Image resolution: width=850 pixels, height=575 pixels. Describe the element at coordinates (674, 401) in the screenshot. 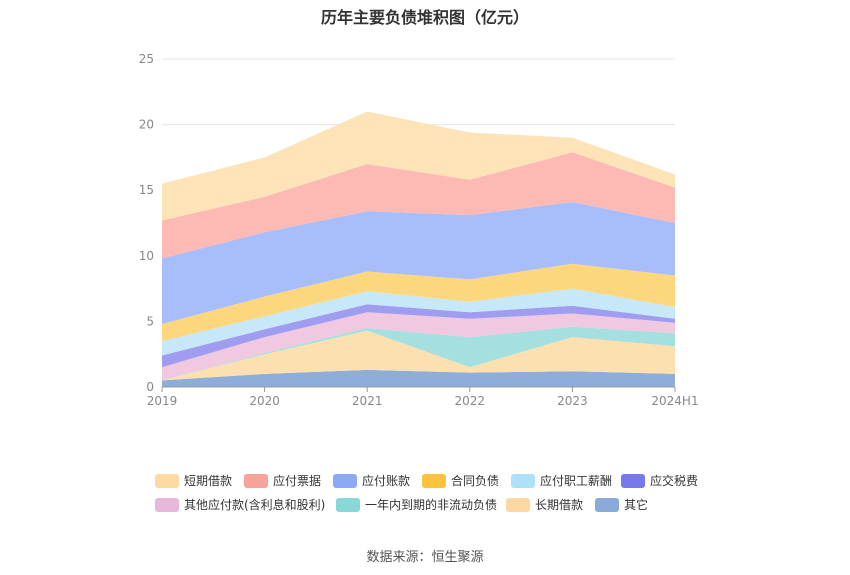

I see `x-tick-label: 2024H1` at that location.